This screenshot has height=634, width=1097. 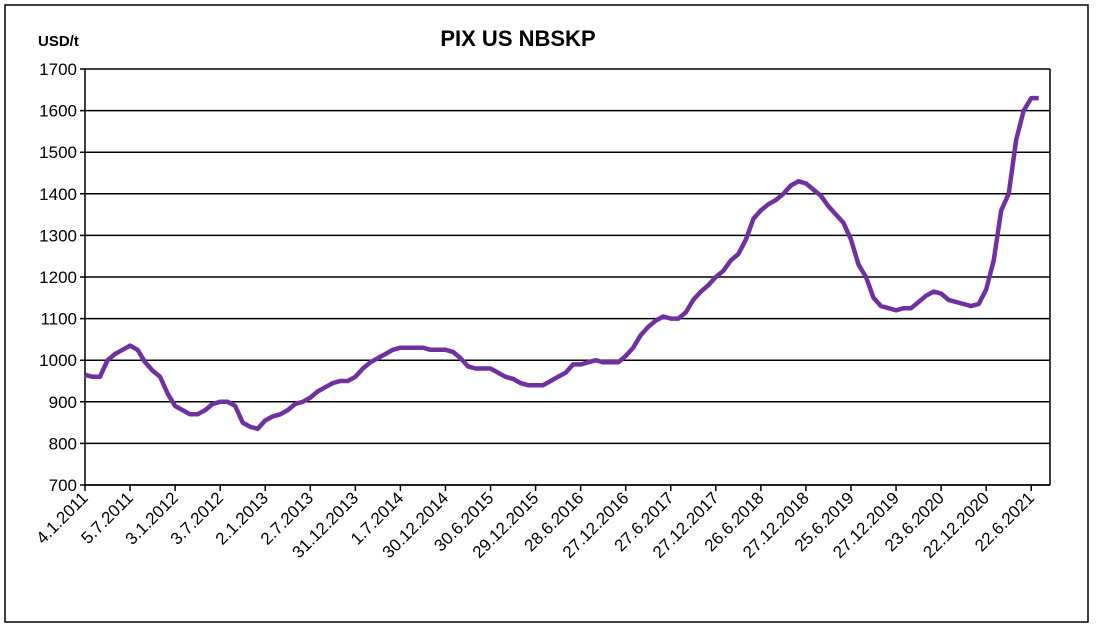 What do you see at coordinates (63, 402) in the screenshot?
I see `y-tick-label: 900` at bounding box center [63, 402].